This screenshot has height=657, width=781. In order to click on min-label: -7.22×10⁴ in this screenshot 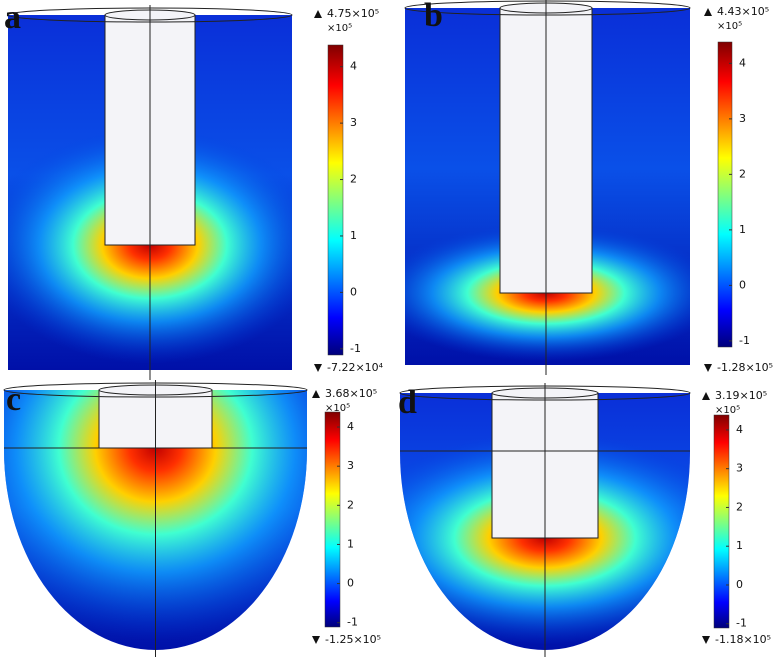, I will do `click(355, 367)`.